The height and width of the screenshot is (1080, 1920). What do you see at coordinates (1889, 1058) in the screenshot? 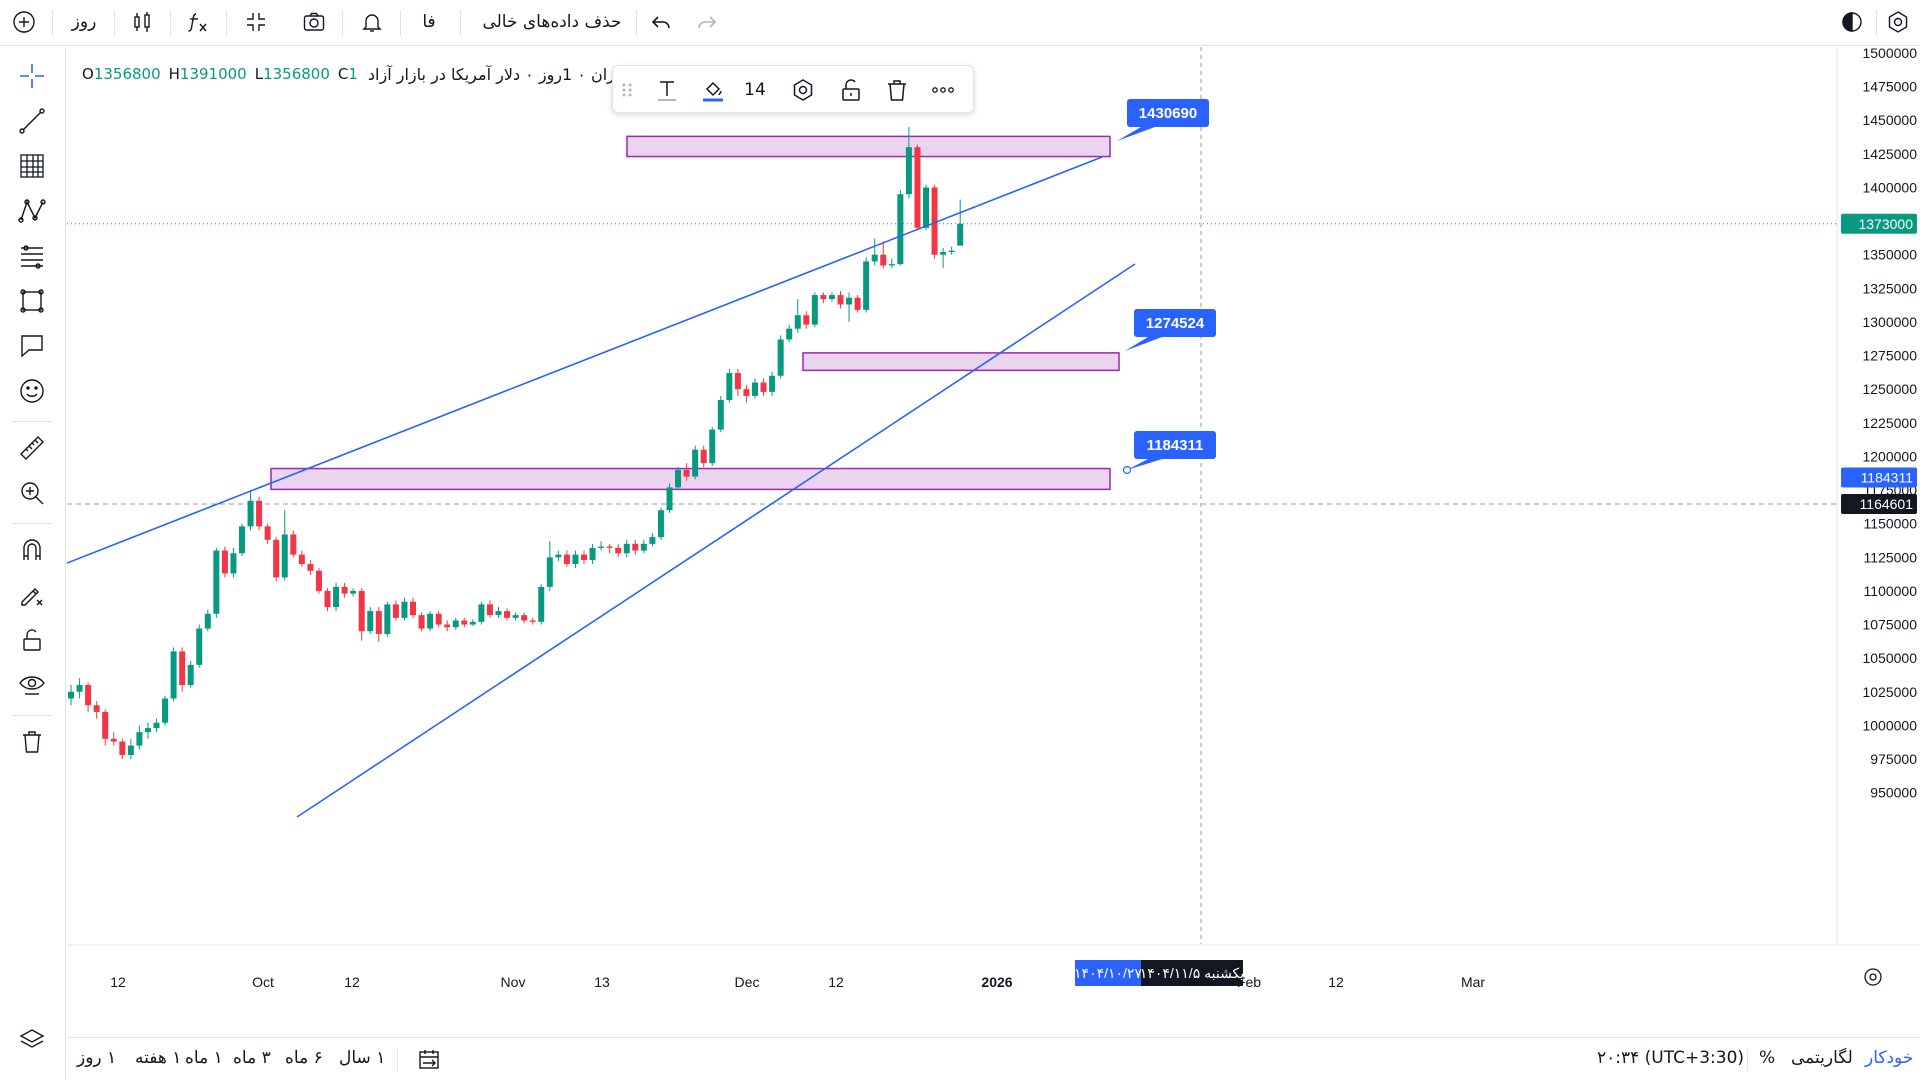
I see `auto-toggle: خودکار` at bounding box center [1889, 1058].